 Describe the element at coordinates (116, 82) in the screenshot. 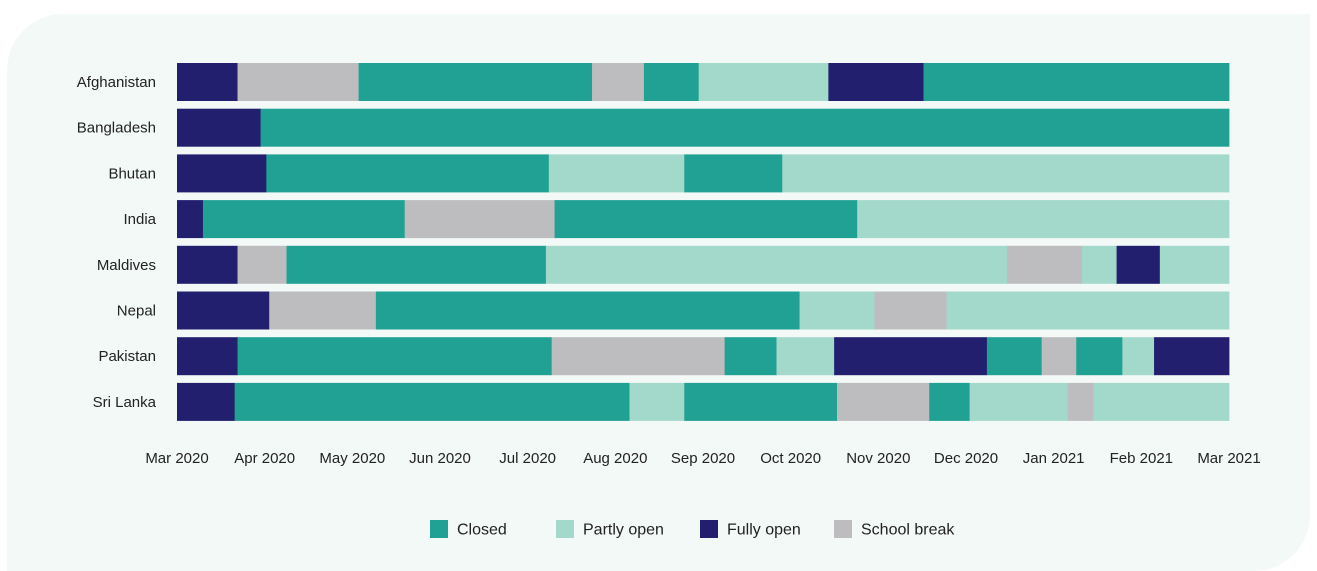

I see `category-label-afghanistan: Afghanistan` at that location.